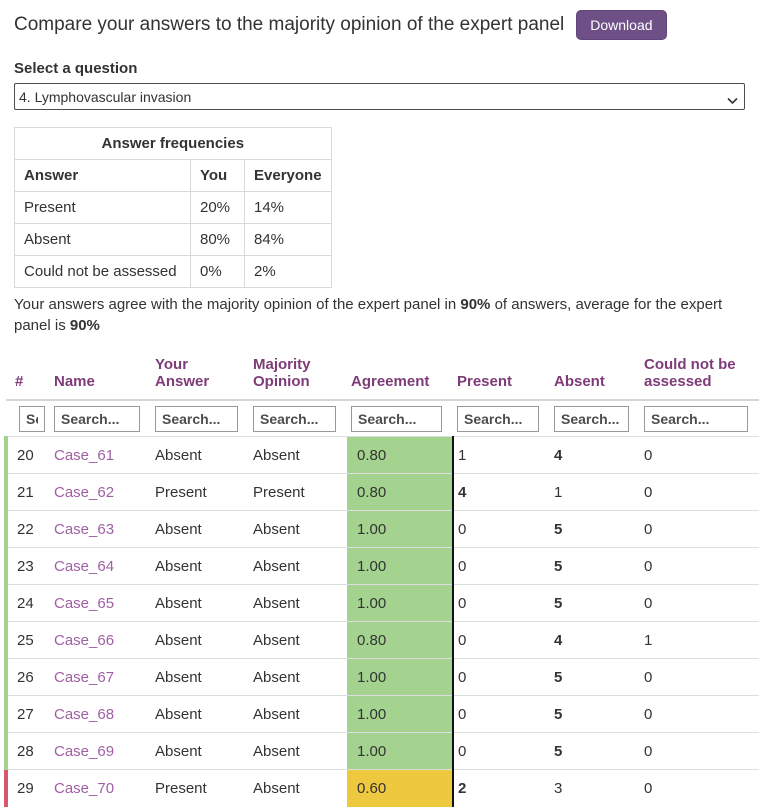 This screenshot has height=807, width=759. I want to click on column-header-your_answer: Your Answer, so click(200, 376).